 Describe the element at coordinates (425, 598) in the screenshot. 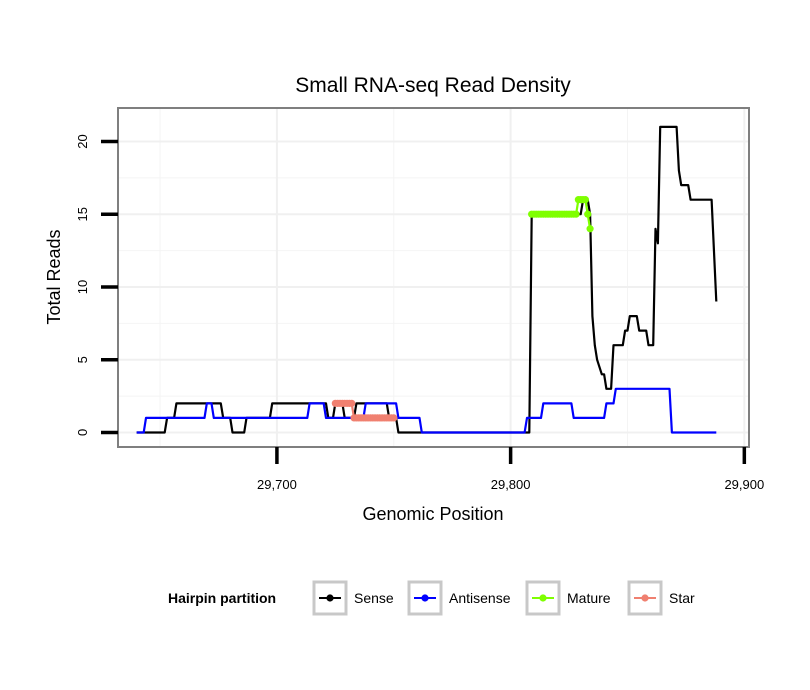

I see `legend-point-antisense` at that location.